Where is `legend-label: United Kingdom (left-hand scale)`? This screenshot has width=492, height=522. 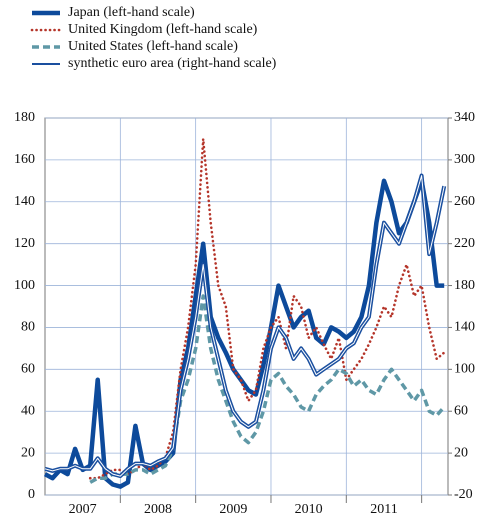
legend-label: United Kingdom (left-hand scale) is located at coordinates (163, 29).